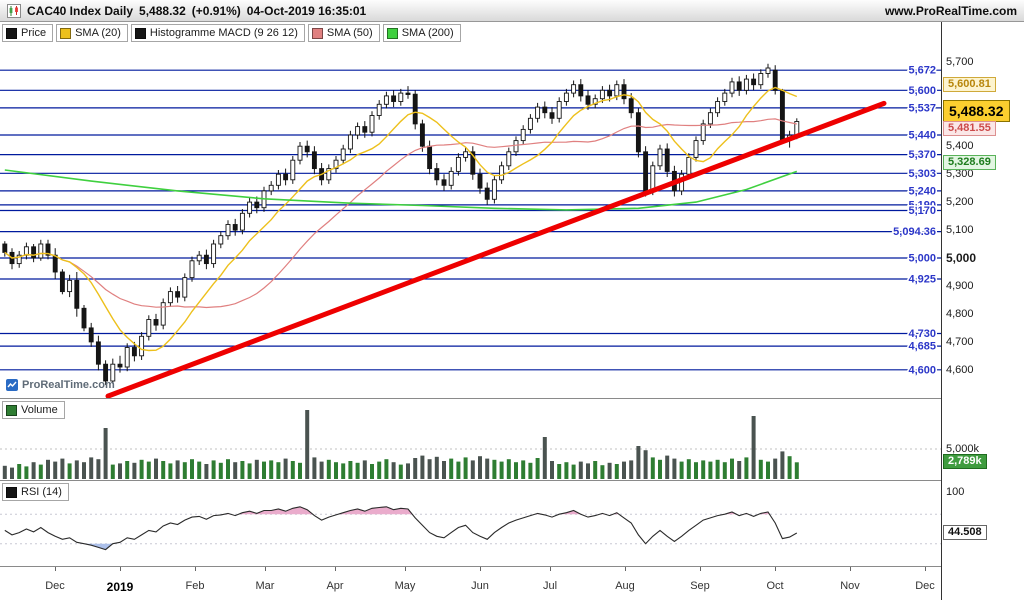 The height and width of the screenshot is (600, 1024). I want to click on rsi-value-badge: 44.508, so click(965, 532).